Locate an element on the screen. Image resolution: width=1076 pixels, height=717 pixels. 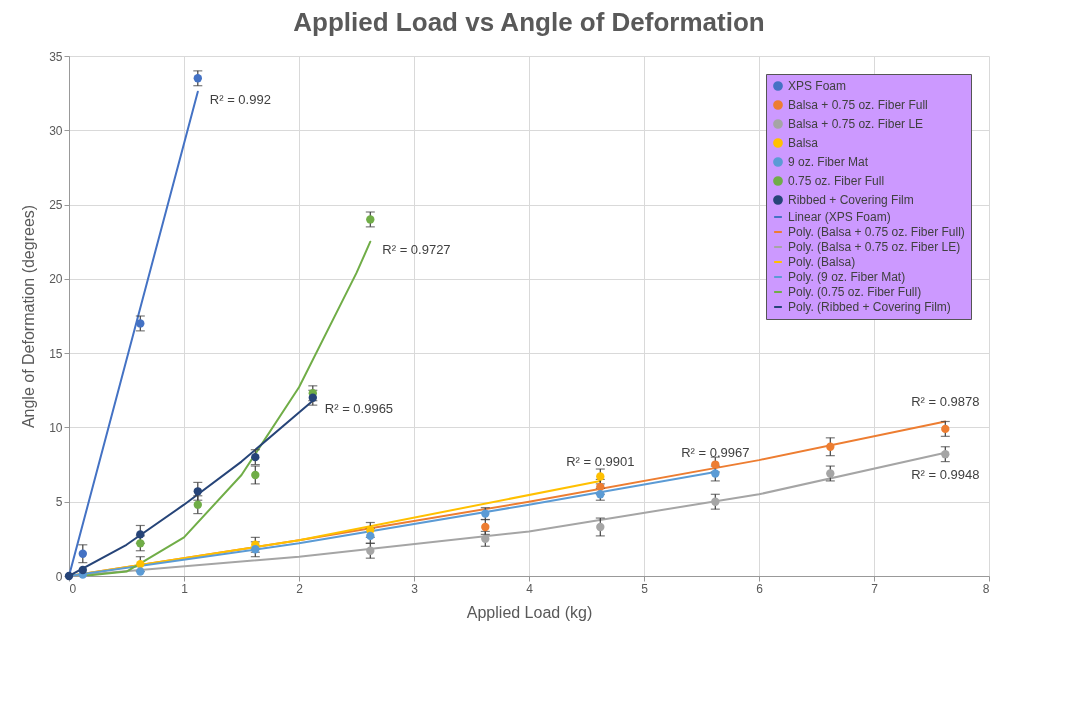
annotation: R² = 0.9948 is located at coordinates (945, 474).